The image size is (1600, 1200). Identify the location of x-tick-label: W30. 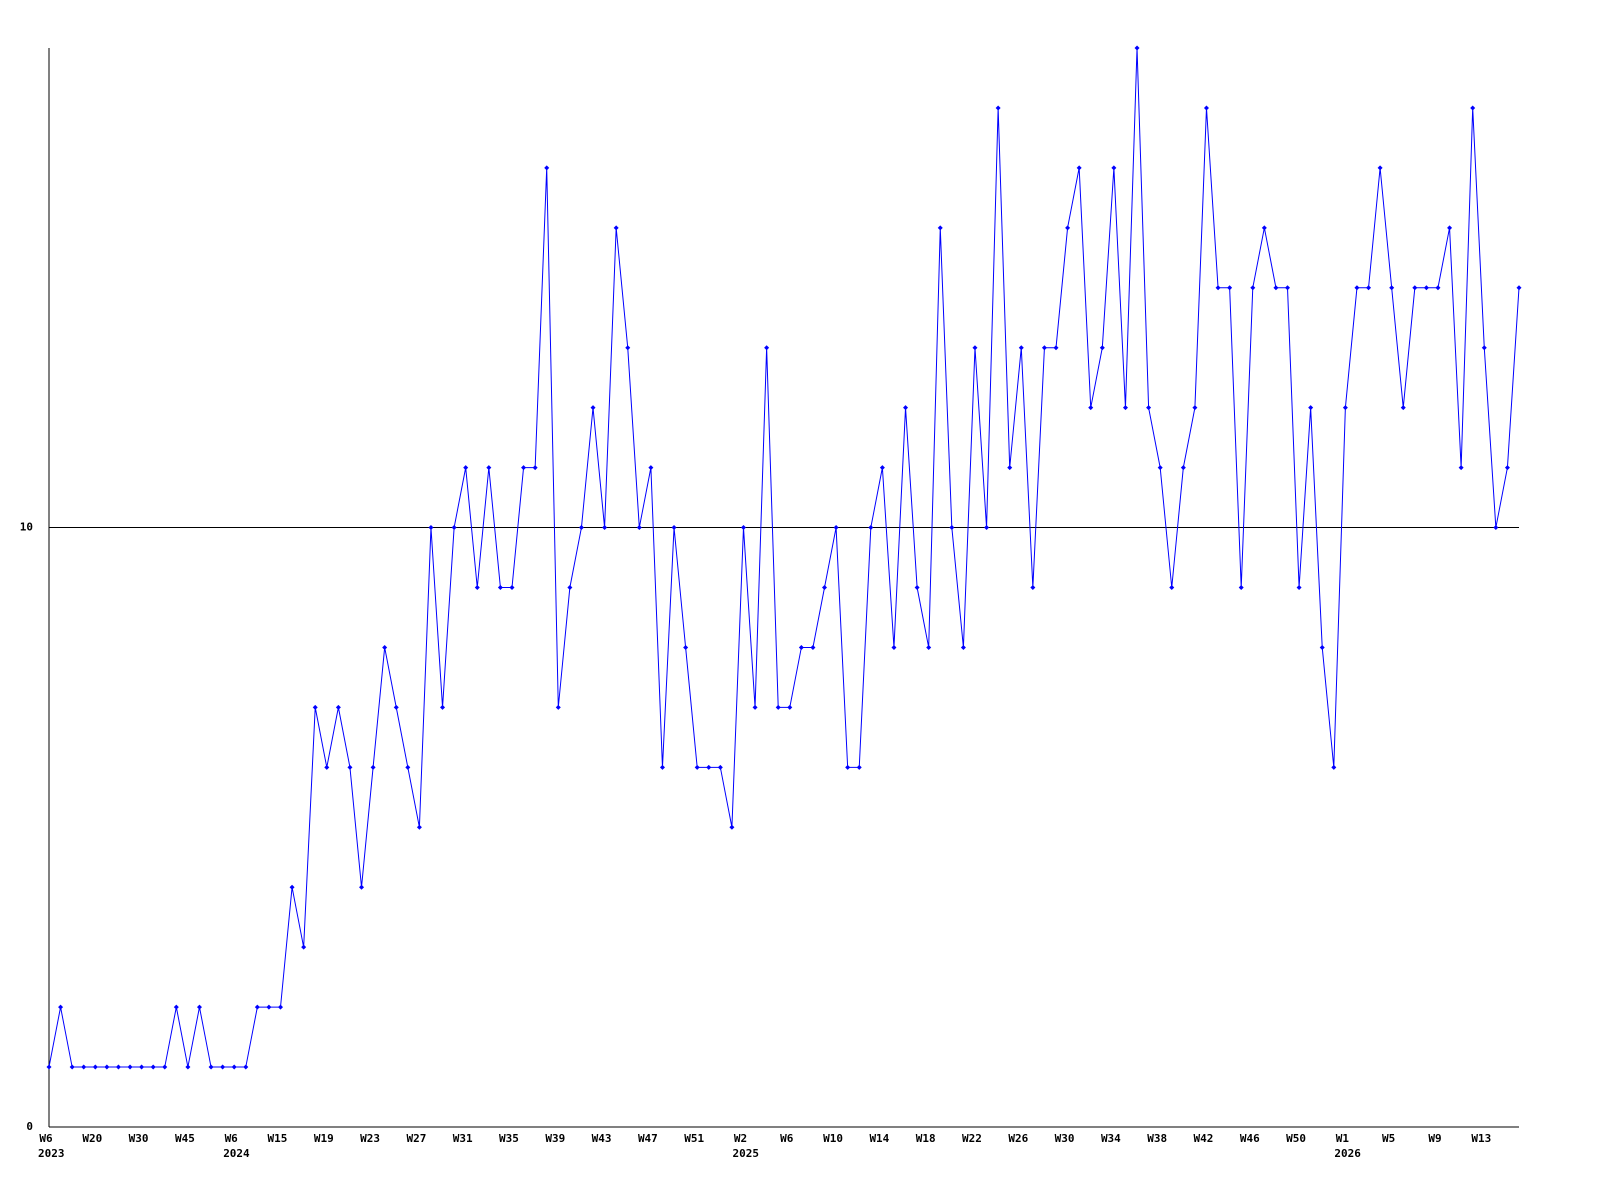
(1065, 1138).